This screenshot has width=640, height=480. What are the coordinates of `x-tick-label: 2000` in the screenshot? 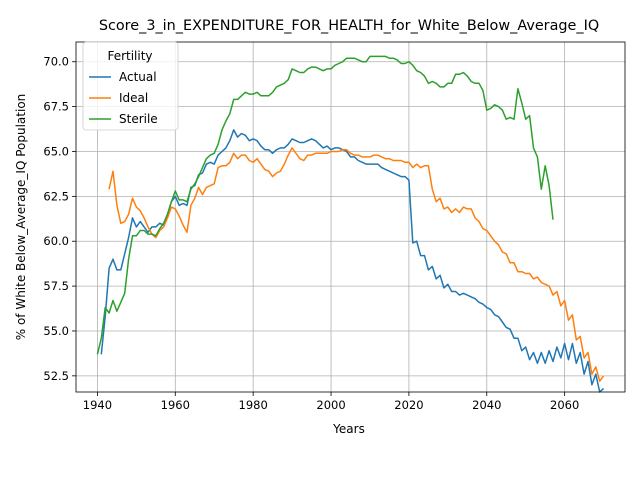 It's located at (330, 405).